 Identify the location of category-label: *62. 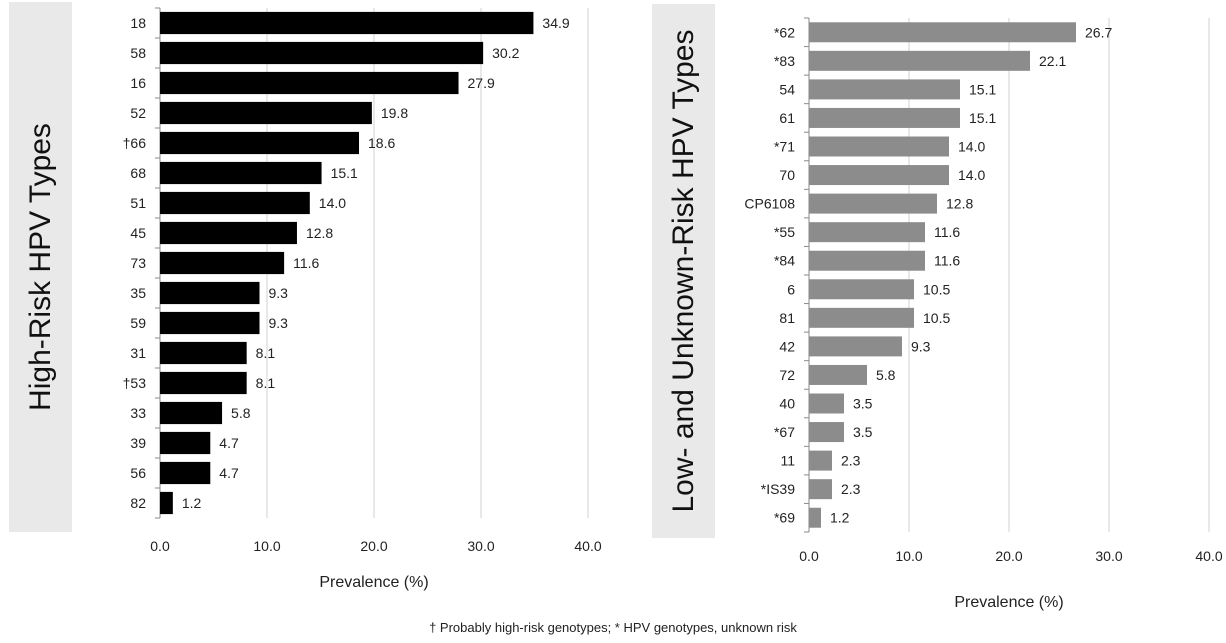
(784, 32).